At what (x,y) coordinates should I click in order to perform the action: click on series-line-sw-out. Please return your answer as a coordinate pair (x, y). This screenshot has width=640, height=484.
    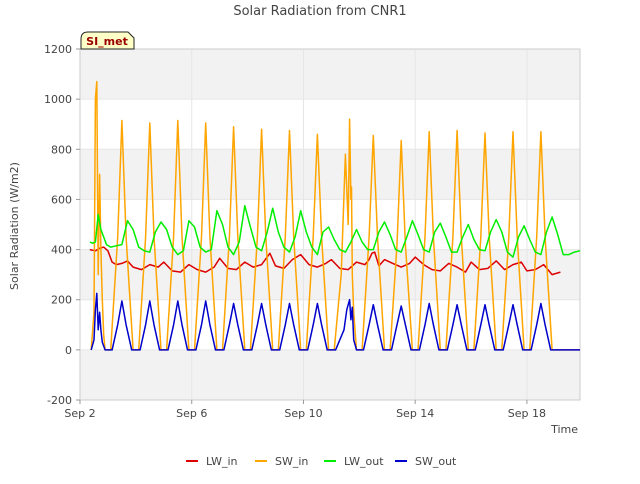
    Looking at the image, I should click on (335, 321).